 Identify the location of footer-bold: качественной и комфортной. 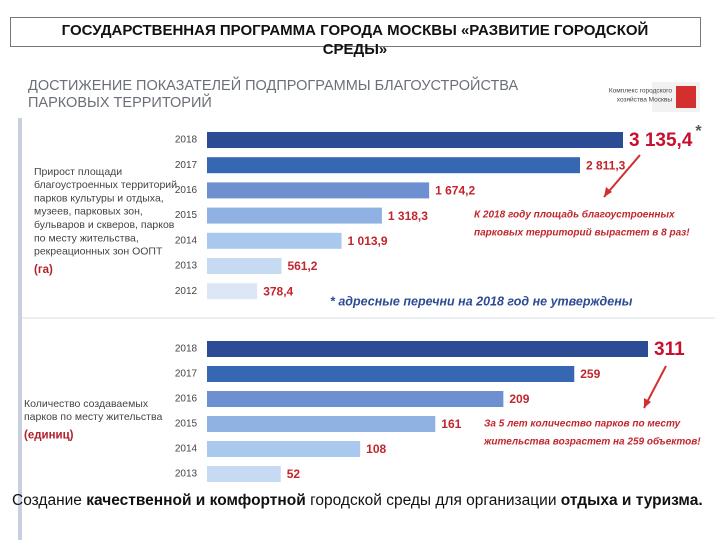
(196, 500).